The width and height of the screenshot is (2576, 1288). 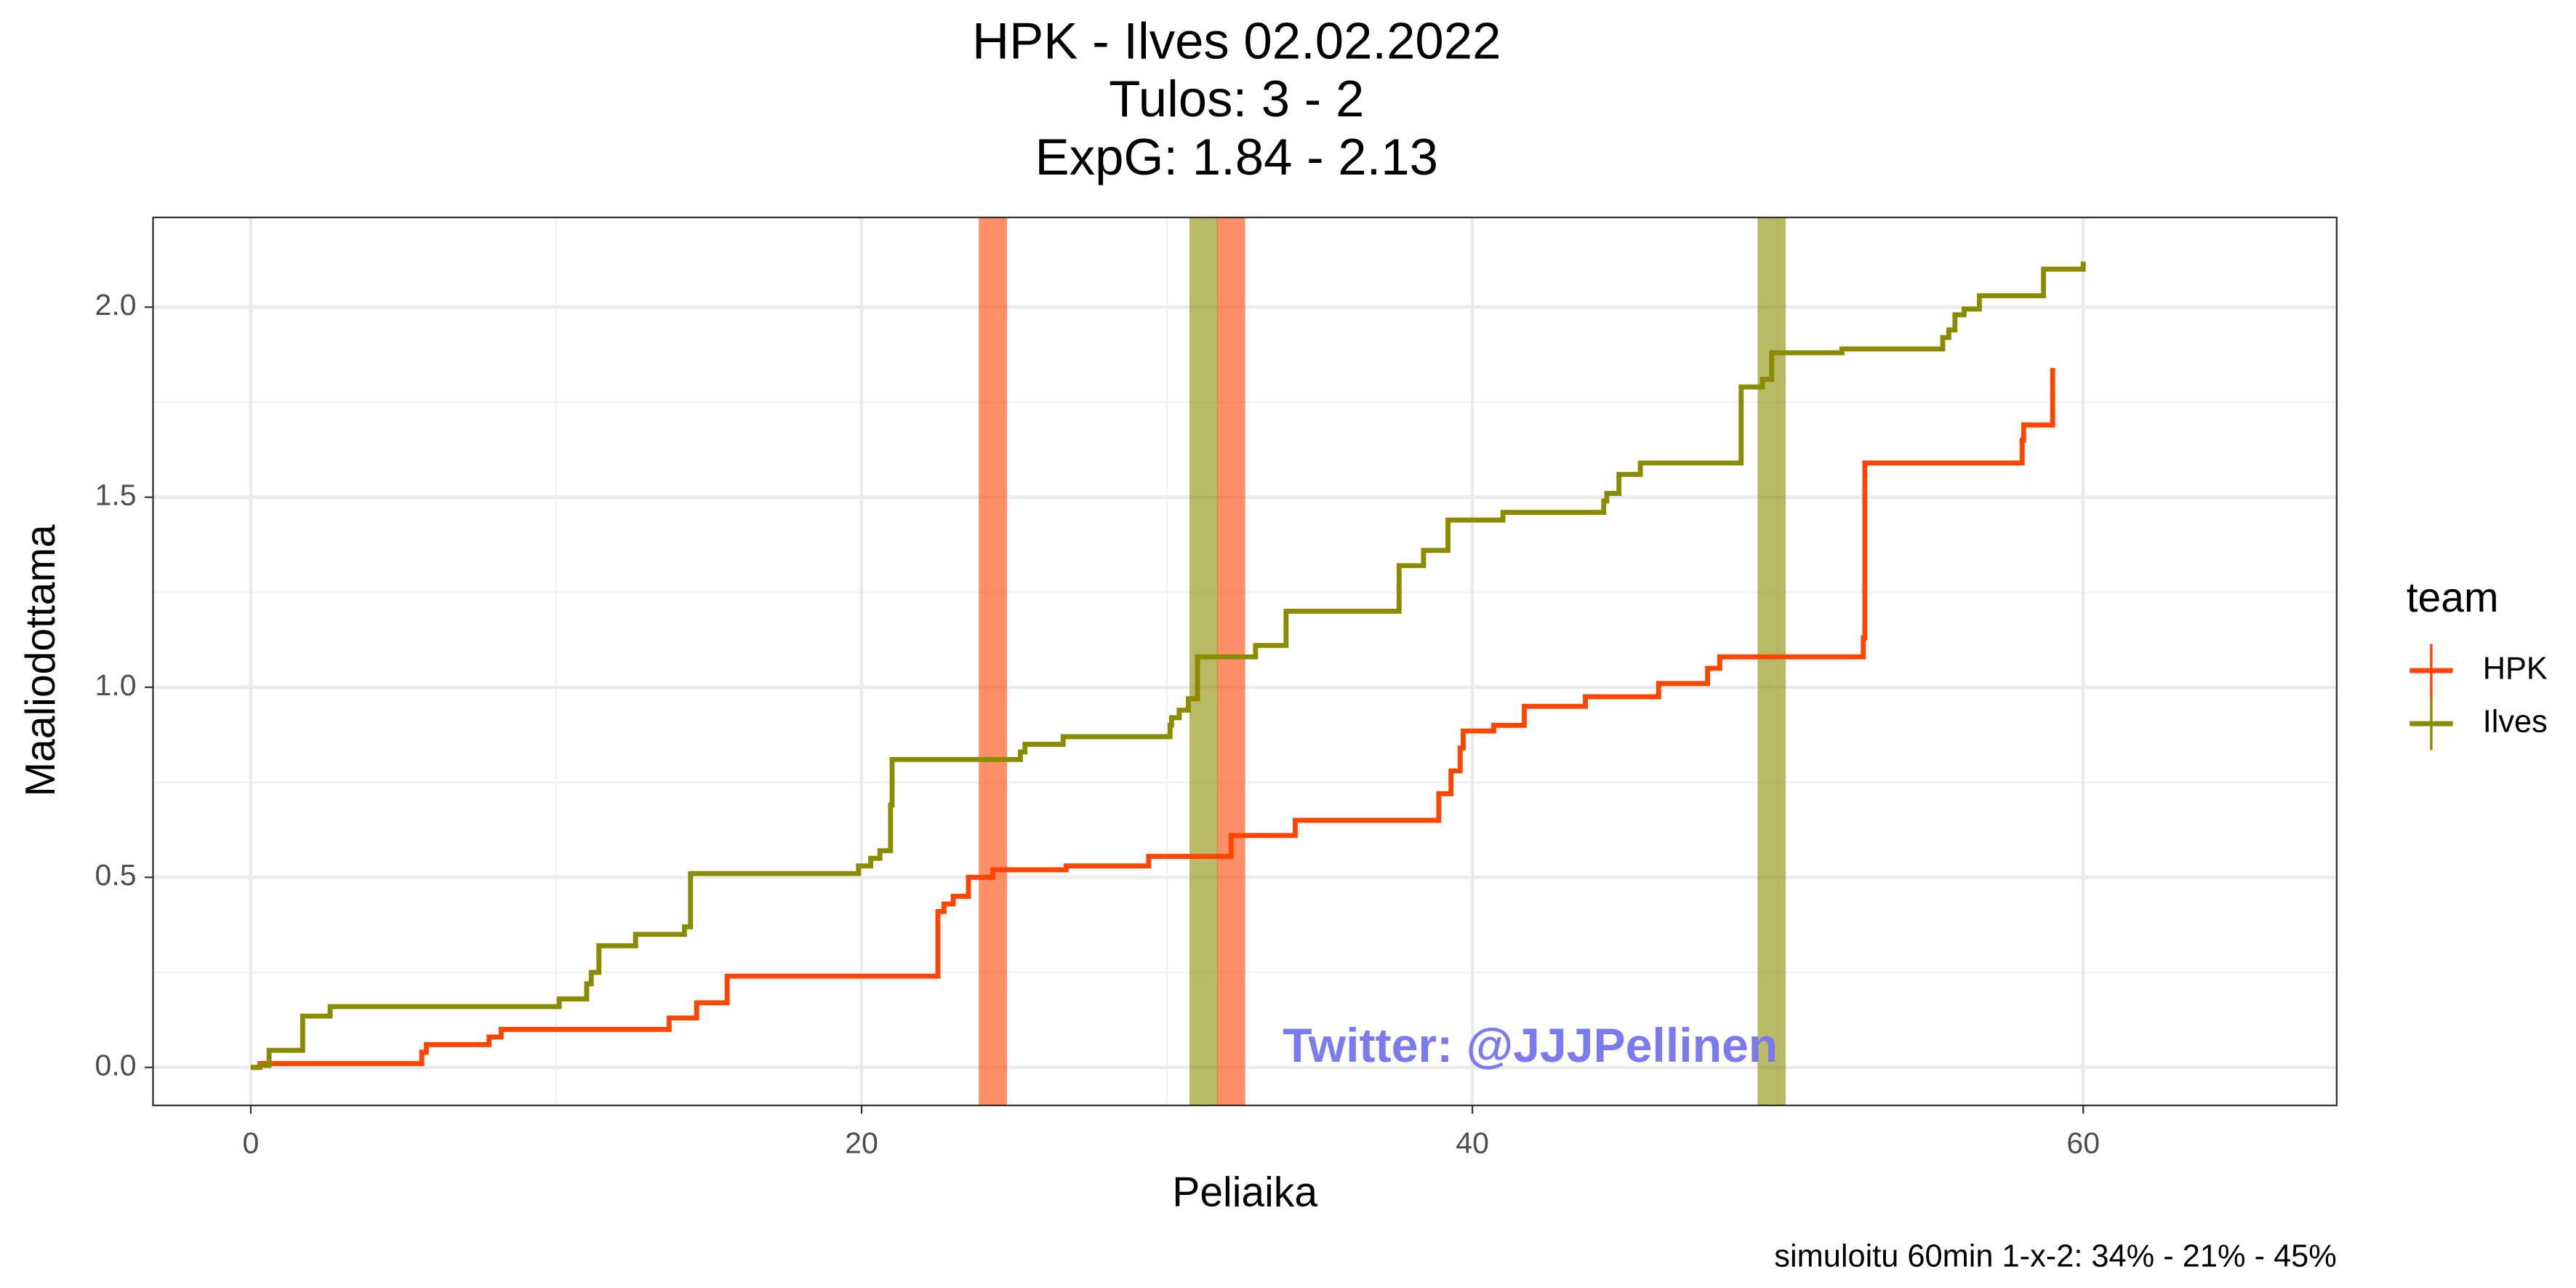 What do you see at coordinates (1244, 1192) in the screenshot?
I see `x-axis-title: Peliaika` at bounding box center [1244, 1192].